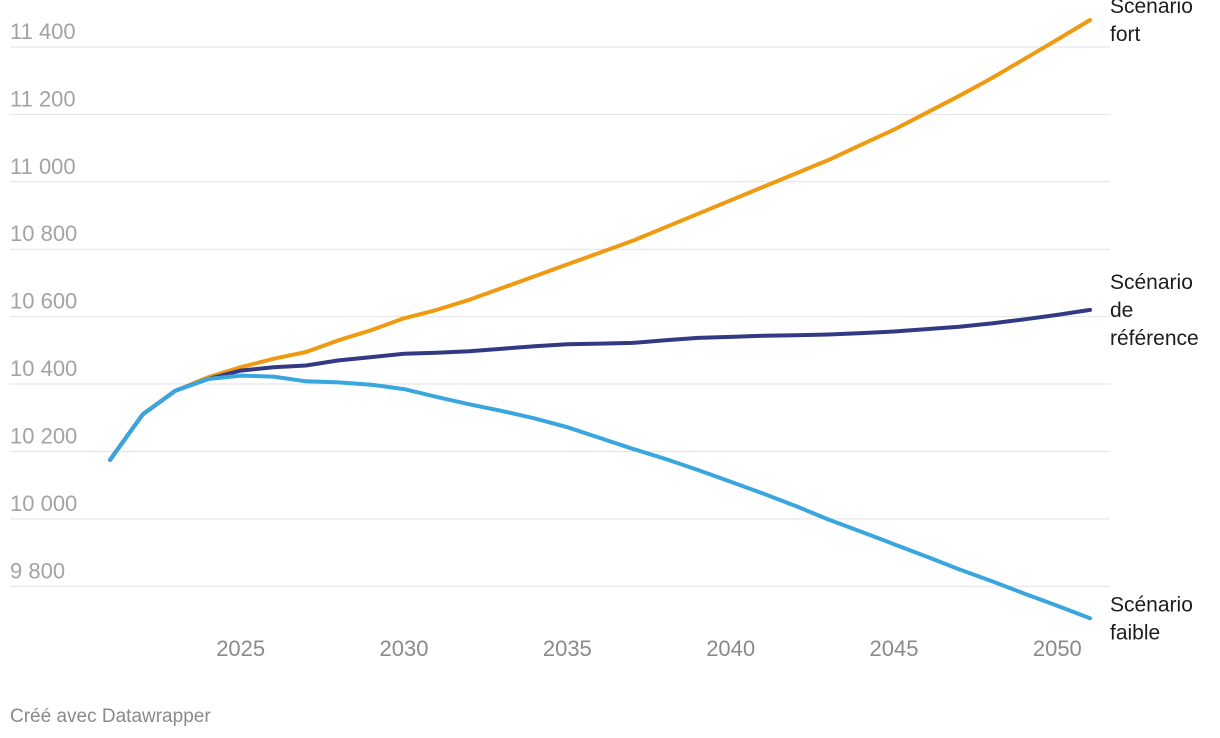 This screenshot has width=1220, height=738. What do you see at coordinates (1121, 310) in the screenshot?
I see `series-label-line: de` at bounding box center [1121, 310].